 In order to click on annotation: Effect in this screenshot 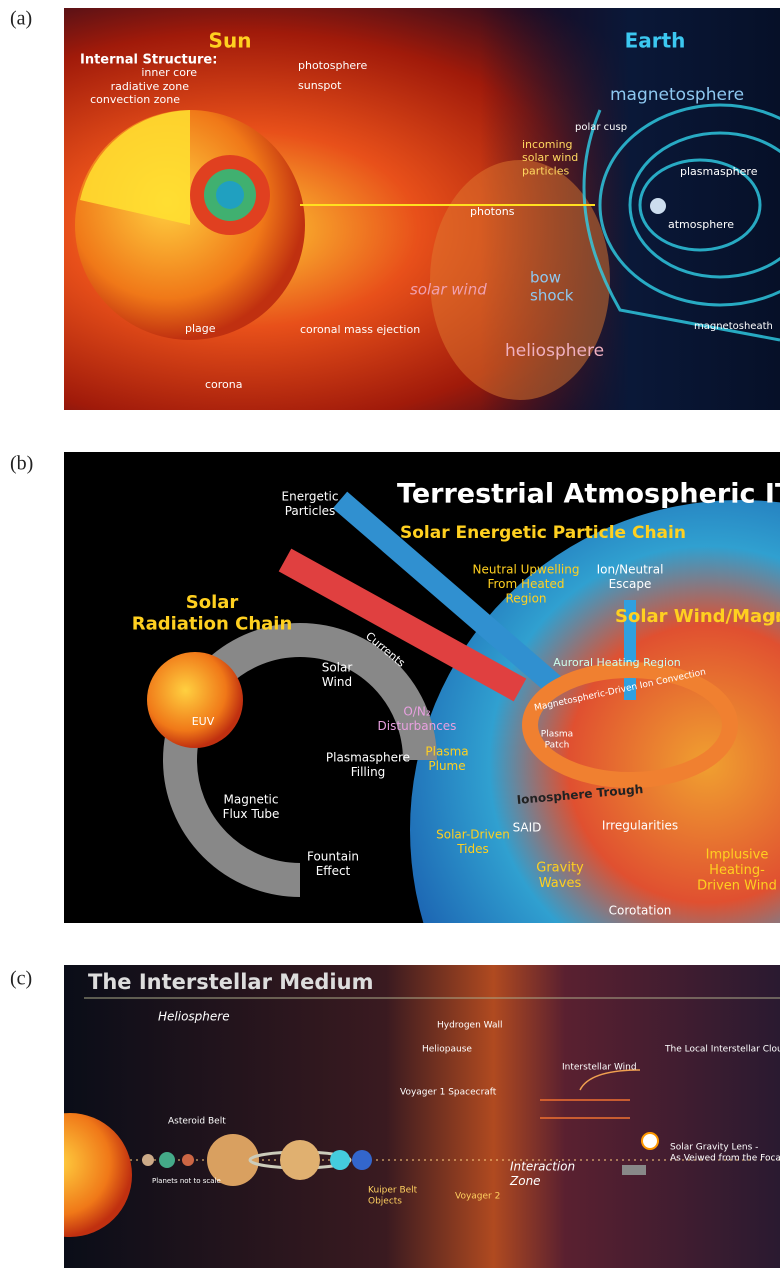, I will do `click(333, 871)`.